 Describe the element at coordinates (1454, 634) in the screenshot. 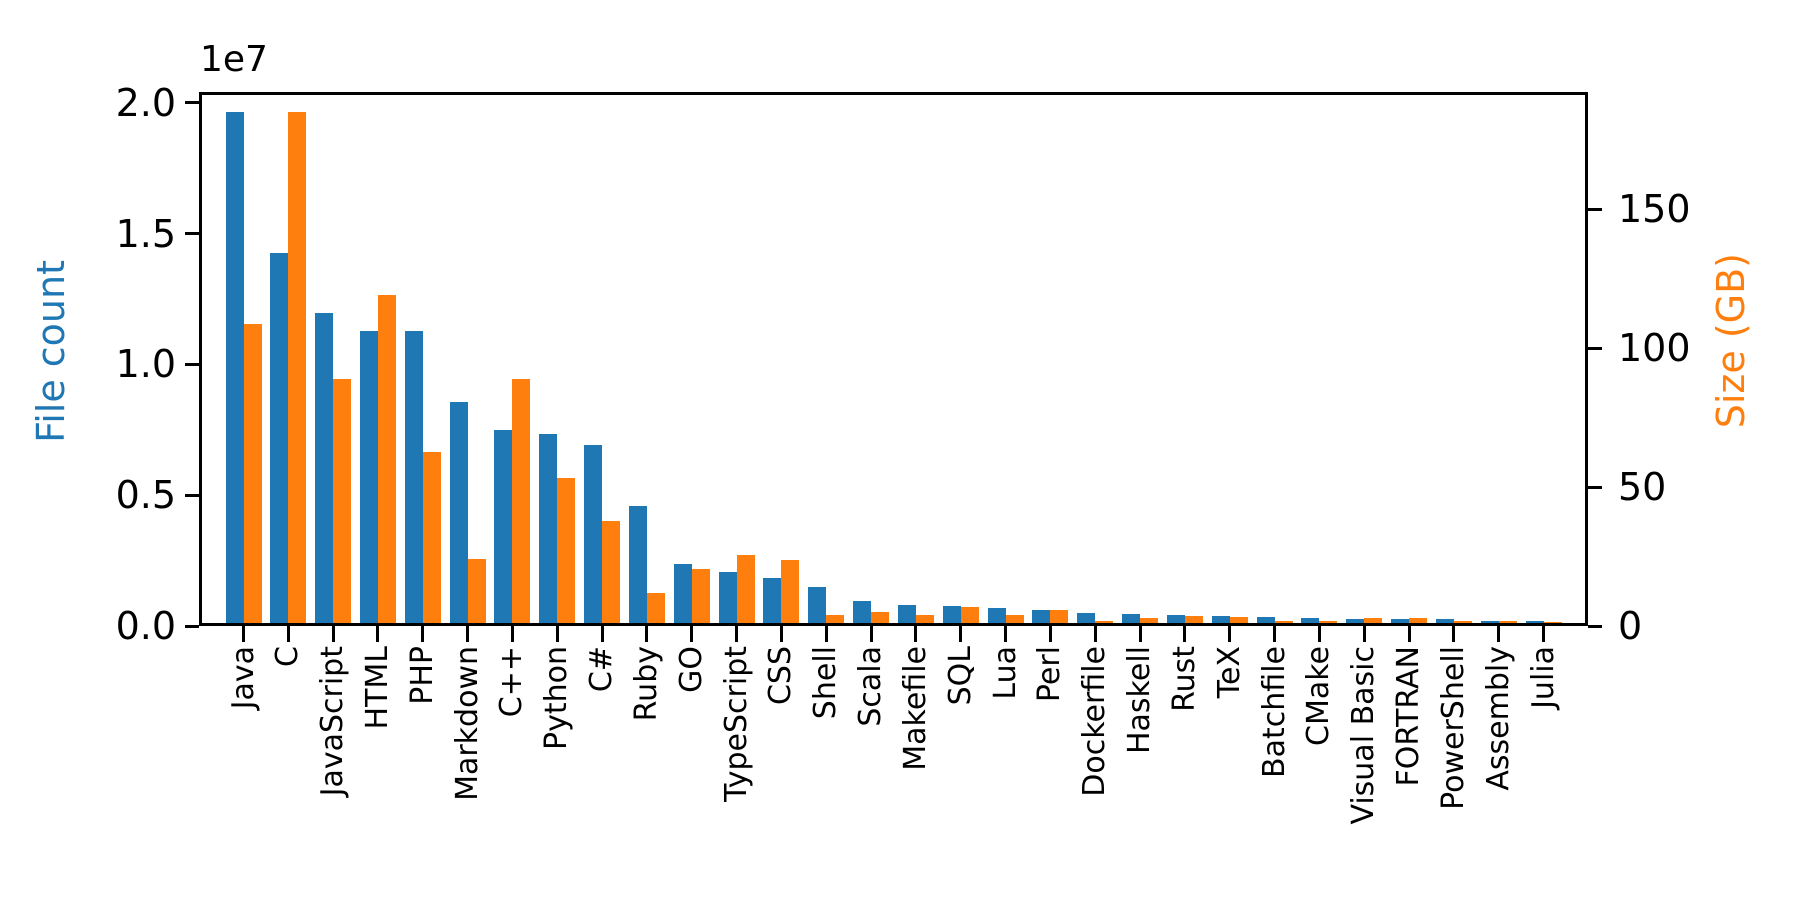

I see `x-tick-powershell` at that location.